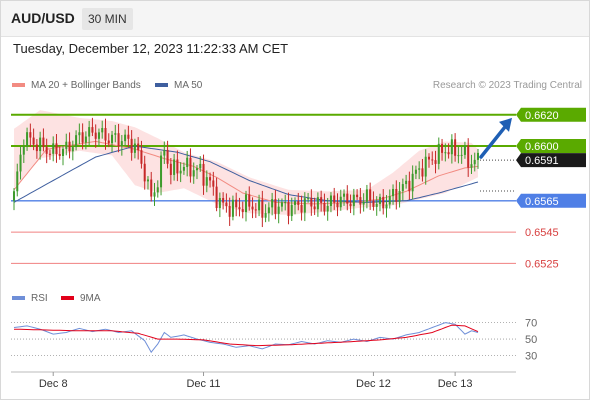 The width and height of the screenshot is (590, 400). Describe the element at coordinates (505, 124) in the screenshot. I see `forecast-arrow-head` at that location.